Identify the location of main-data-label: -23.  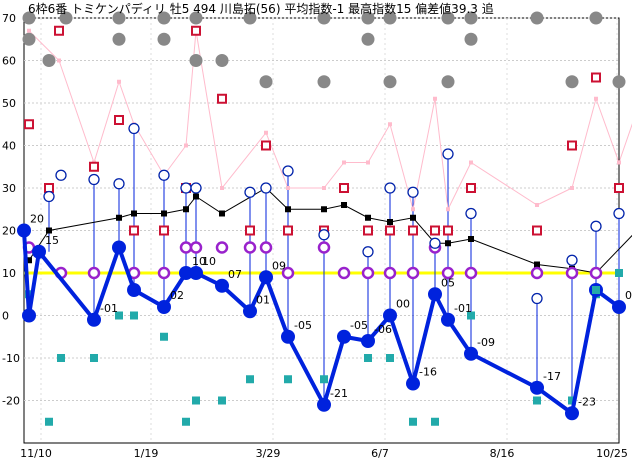
(587, 401).